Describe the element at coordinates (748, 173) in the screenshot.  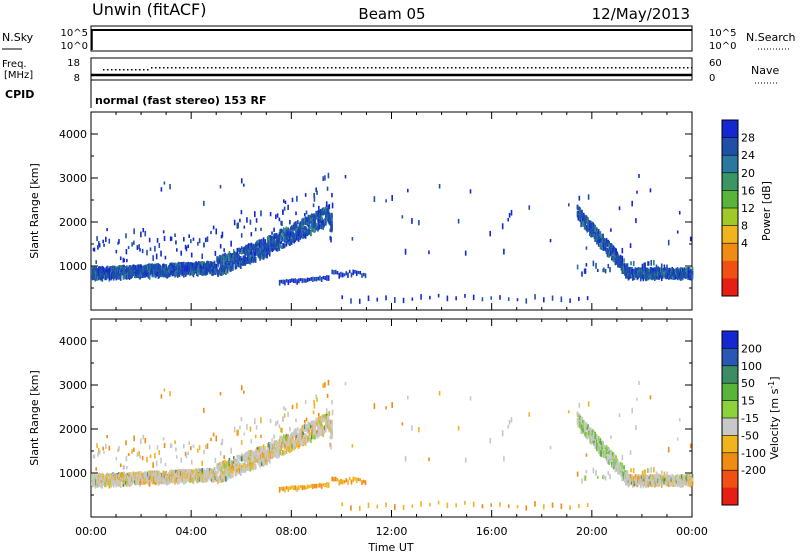
I see `colorbar-tick-label: 20` at that location.